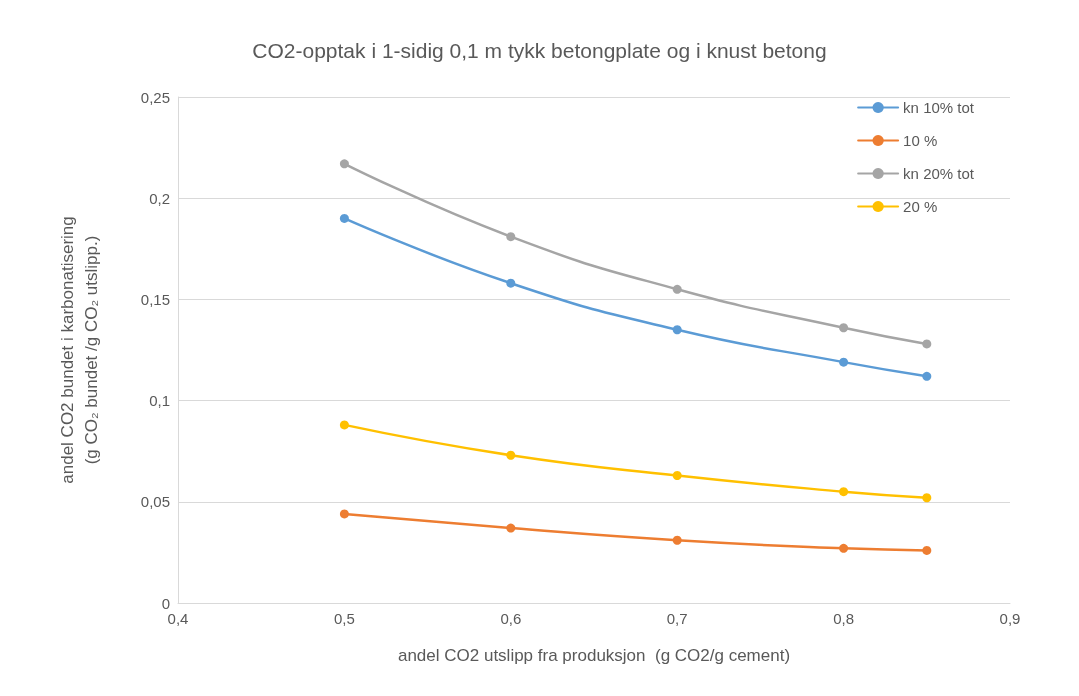  Describe the element at coordinates (165, 603) in the screenshot. I see `y-tick-label: 0` at that location.